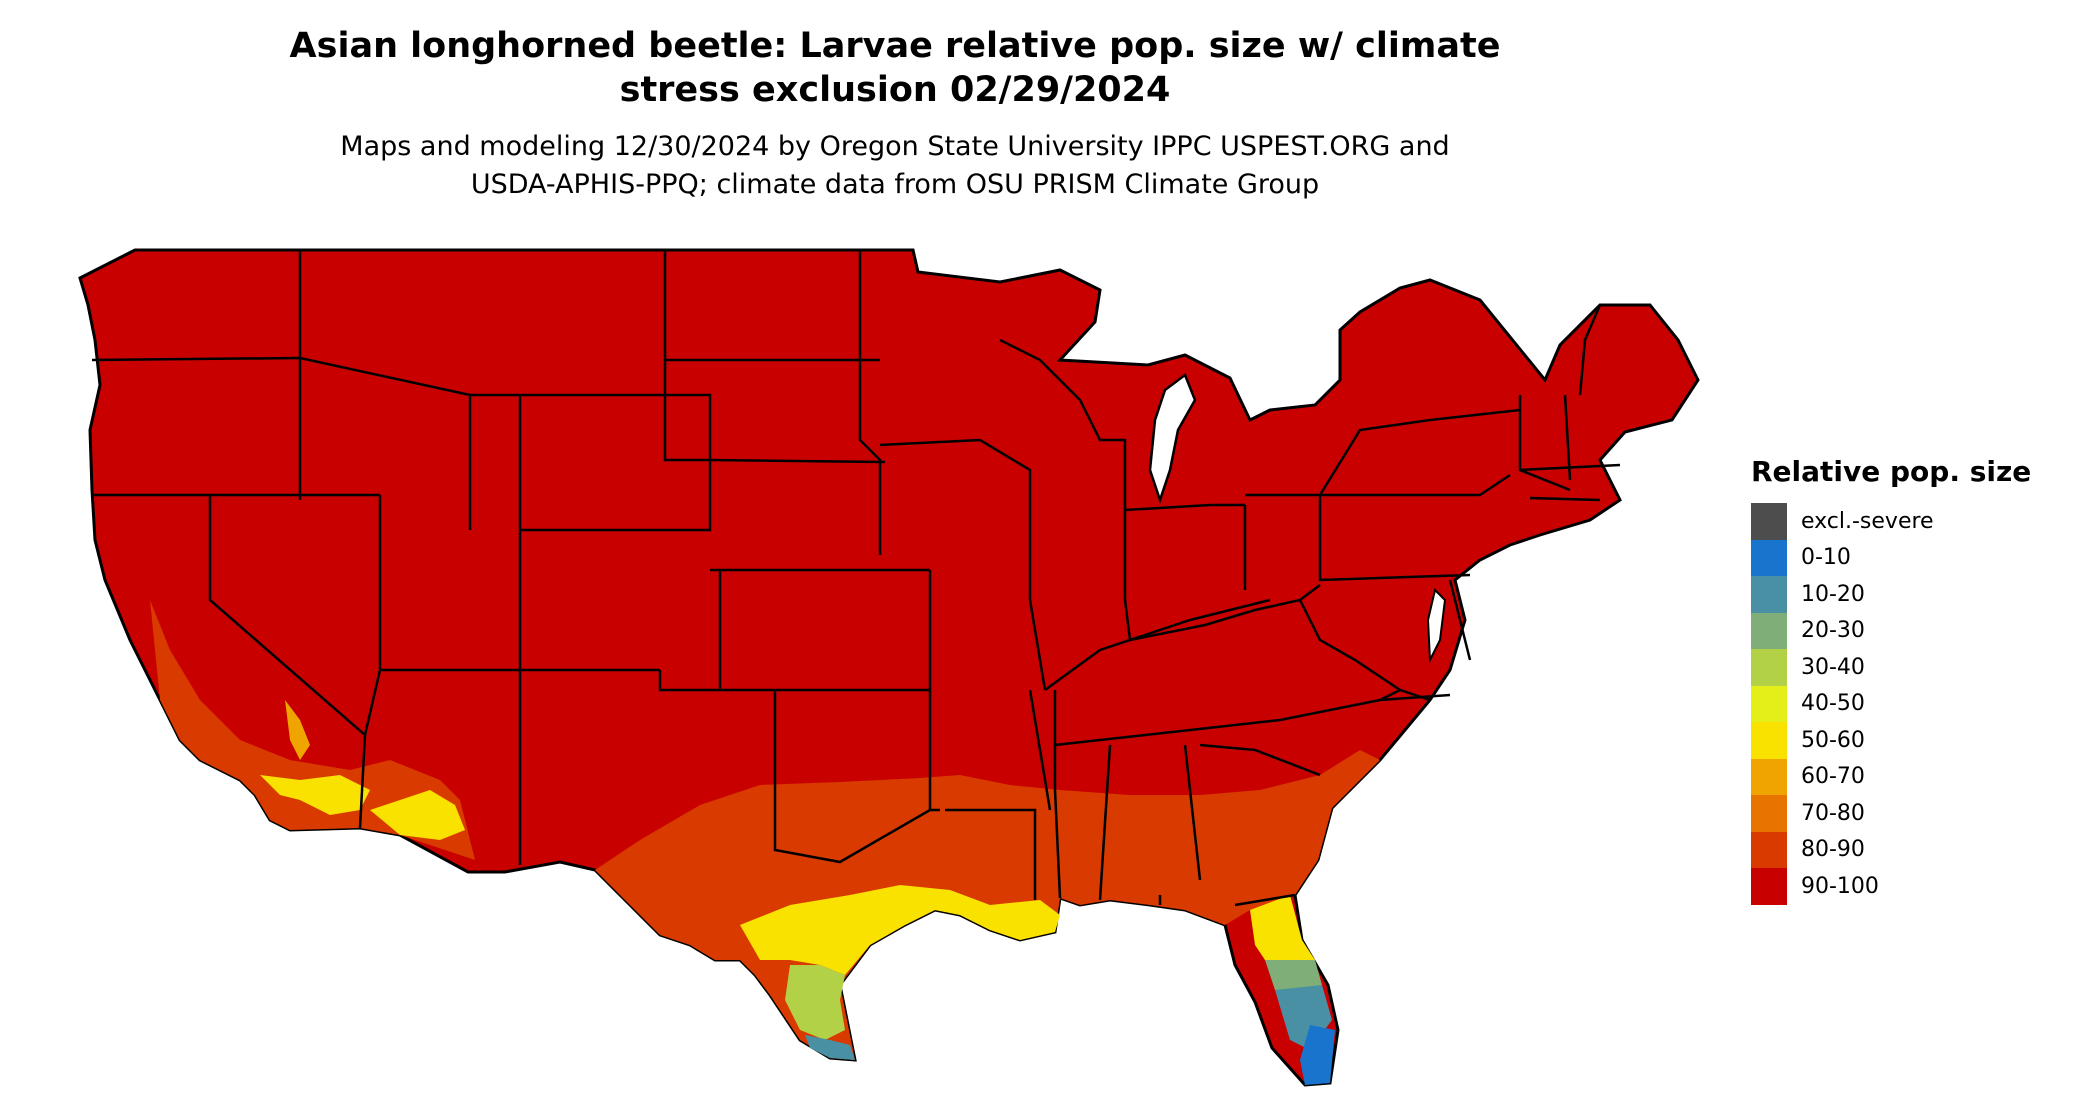  Describe the element at coordinates (1916, 849) in the screenshot. I see `legend-item: 80-90` at that location.